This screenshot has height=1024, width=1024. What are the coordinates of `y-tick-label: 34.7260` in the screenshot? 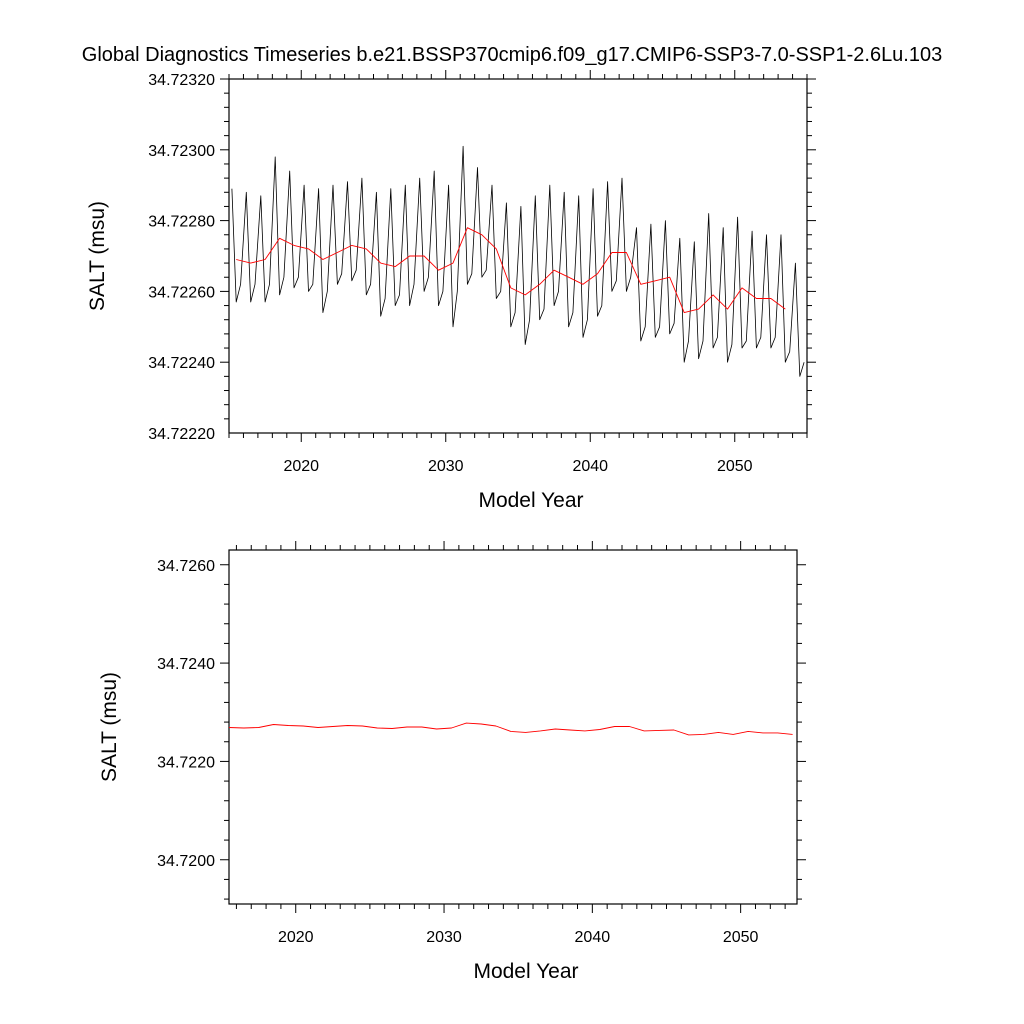 It's located at (186, 566).